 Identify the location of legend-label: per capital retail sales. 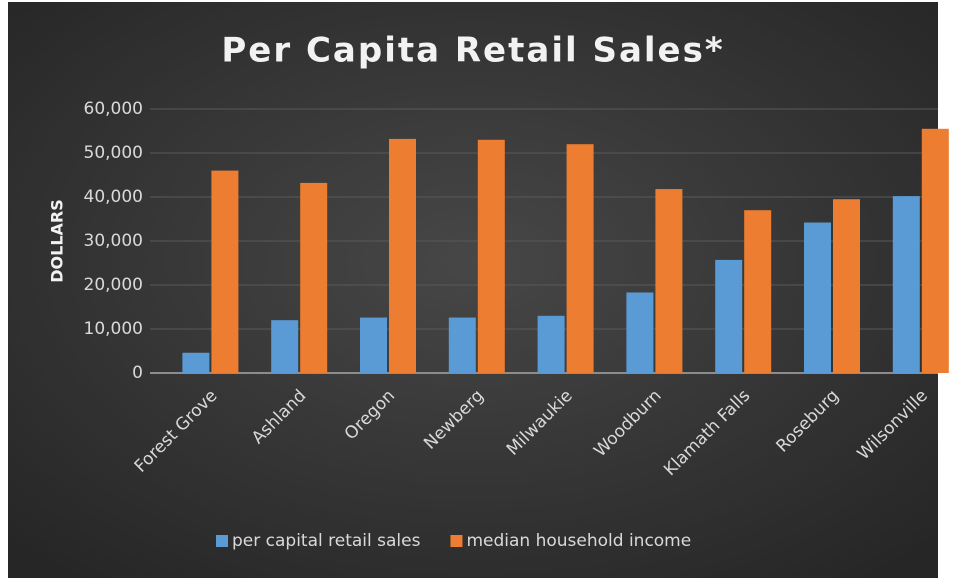
(326, 541).